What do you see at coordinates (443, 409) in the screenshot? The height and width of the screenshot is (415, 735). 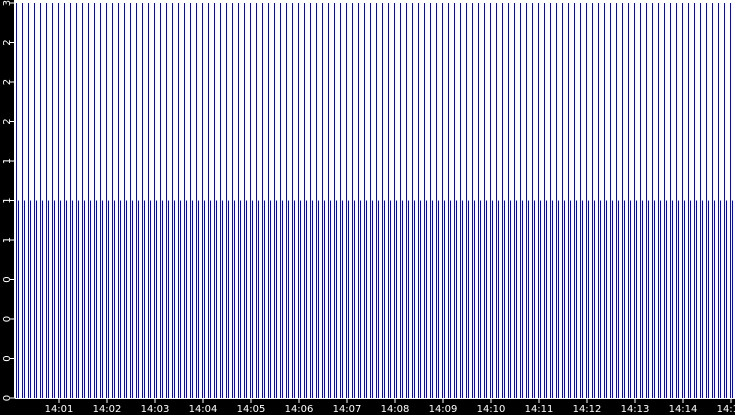 I see `x-tick-label: 14:09` at bounding box center [443, 409].